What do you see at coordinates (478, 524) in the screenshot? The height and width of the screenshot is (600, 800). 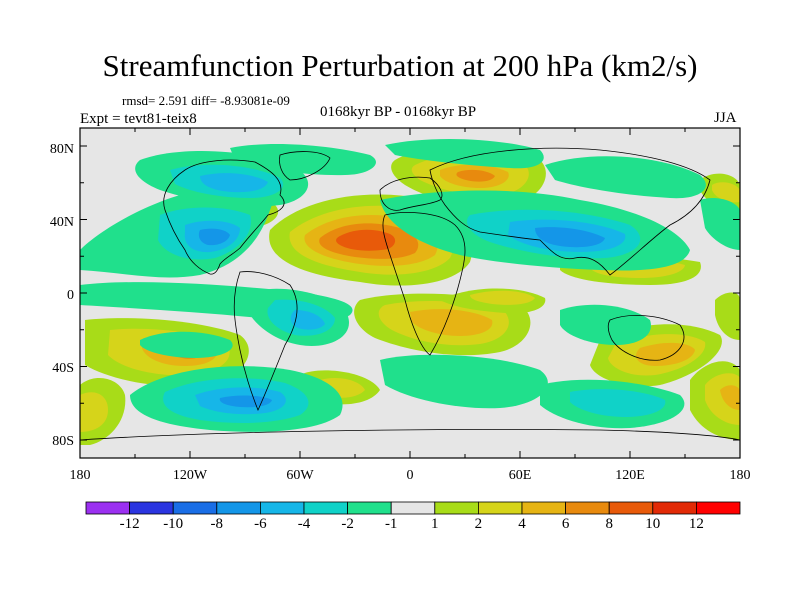 I see `colorbar-label: 2` at bounding box center [478, 524].